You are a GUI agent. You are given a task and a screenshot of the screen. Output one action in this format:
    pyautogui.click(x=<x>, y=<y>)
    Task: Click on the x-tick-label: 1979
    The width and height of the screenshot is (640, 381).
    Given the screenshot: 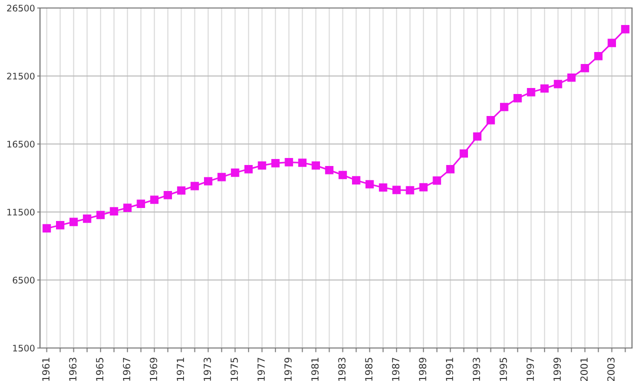 What is the action you would take?
    pyautogui.click(x=288, y=369)
    